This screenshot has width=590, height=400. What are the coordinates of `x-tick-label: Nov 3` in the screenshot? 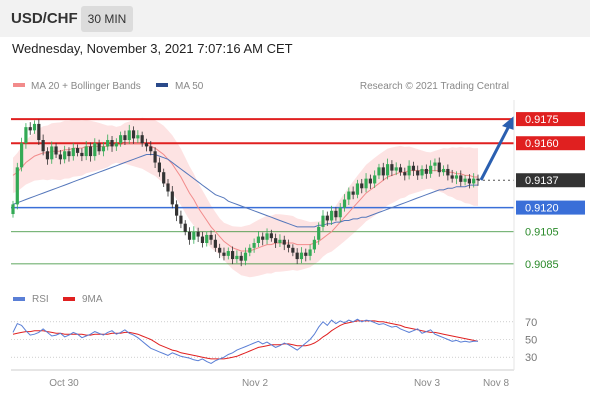 It's located at (427, 383).